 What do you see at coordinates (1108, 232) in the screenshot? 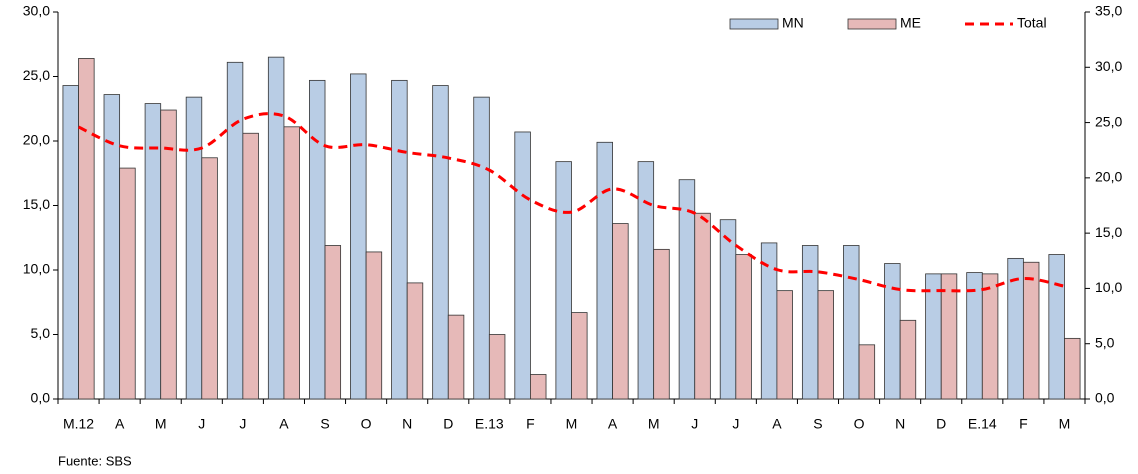
I see `y2-tick-label: 15,0` at bounding box center [1108, 232].